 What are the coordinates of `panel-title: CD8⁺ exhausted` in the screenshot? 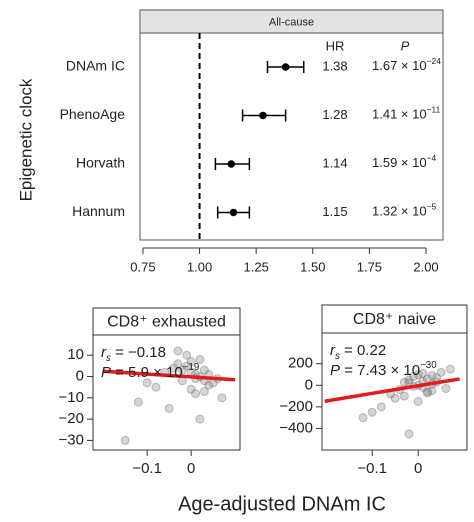 It's located at (166, 322).